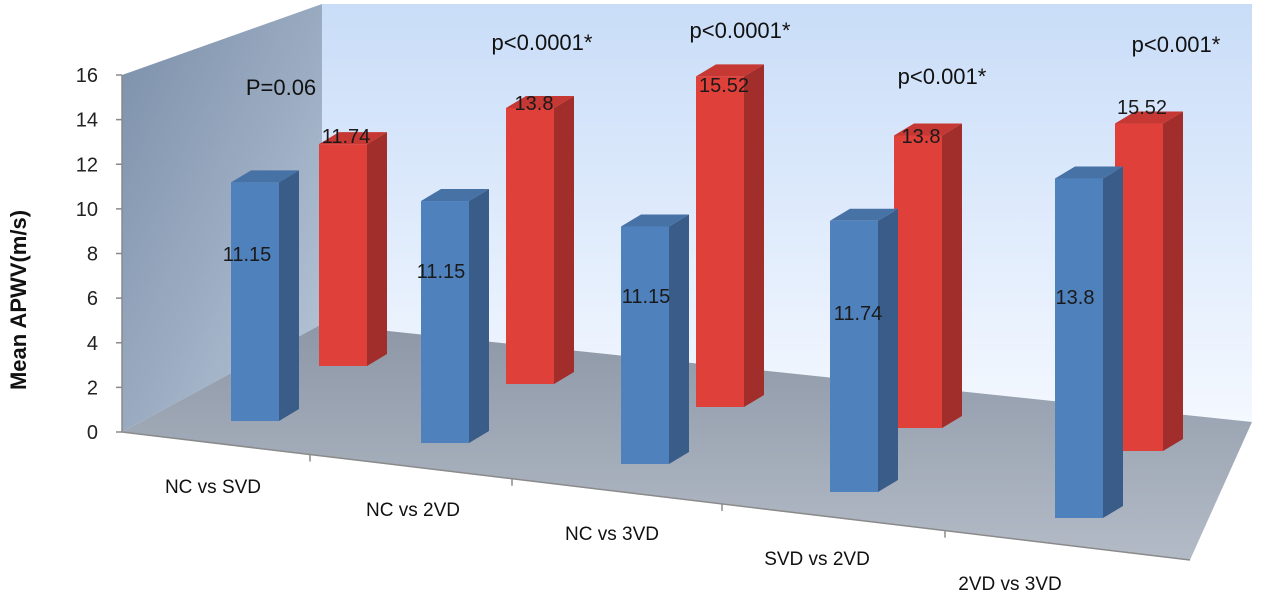  Describe the element at coordinates (92, 255) in the screenshot. I see `y-tick-label: 8` at that location.